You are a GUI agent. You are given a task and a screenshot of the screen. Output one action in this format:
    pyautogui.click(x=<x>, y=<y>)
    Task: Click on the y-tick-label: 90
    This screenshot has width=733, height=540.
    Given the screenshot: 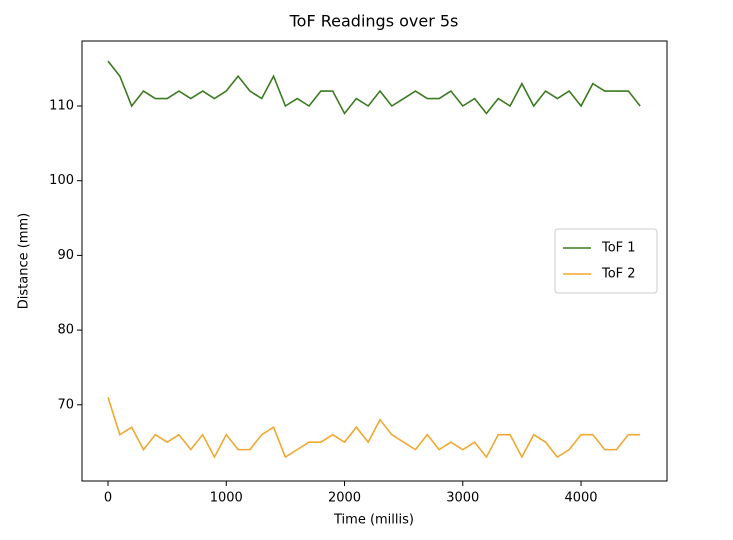 What is the action you would take?
    pyautogui.click(x=65, y=255)
    